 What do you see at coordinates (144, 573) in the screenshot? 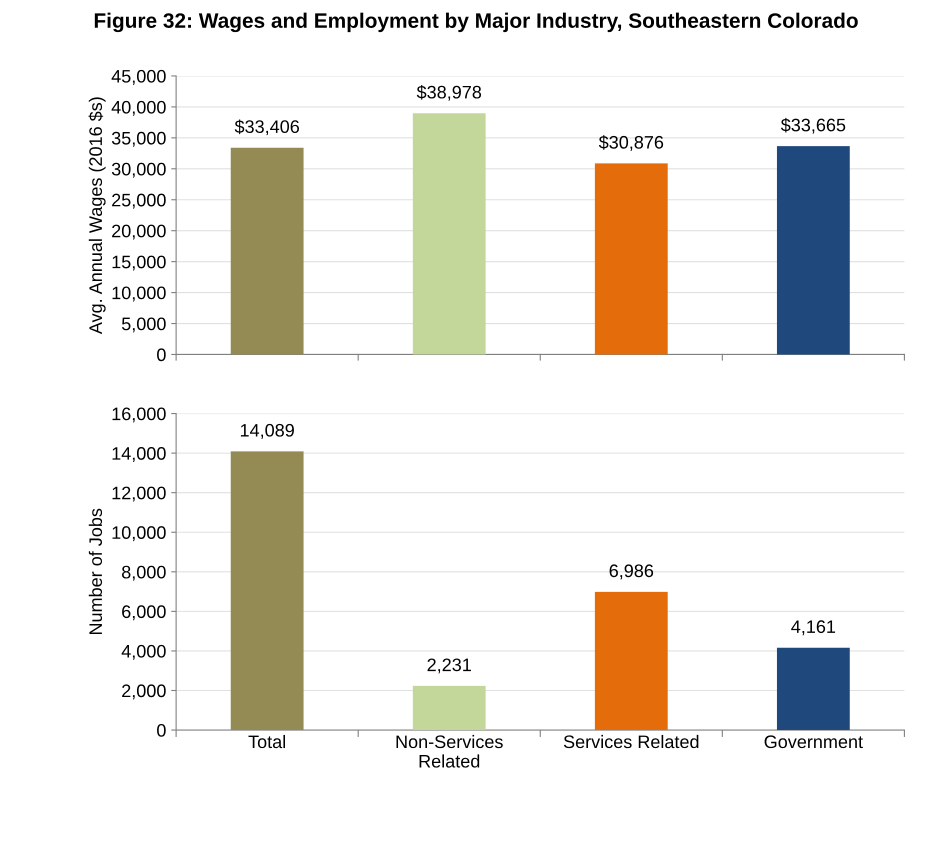
I see `y-tick-label: 8,000` at bounding box center [144, 573].